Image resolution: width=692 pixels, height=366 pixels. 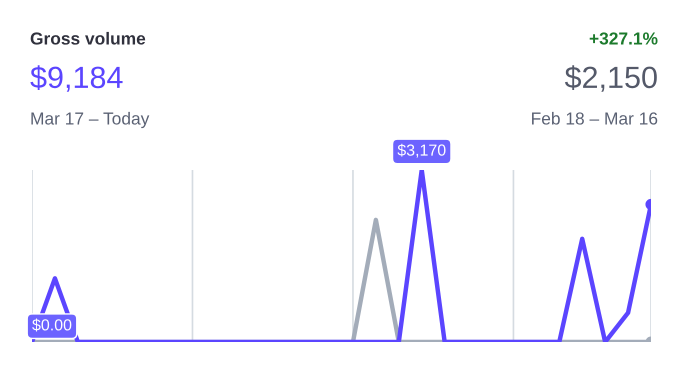 What do you see at coordinates (421, 151) in the screenshot?
I see `annotation: $3,170` at bounding box center [421, 151].